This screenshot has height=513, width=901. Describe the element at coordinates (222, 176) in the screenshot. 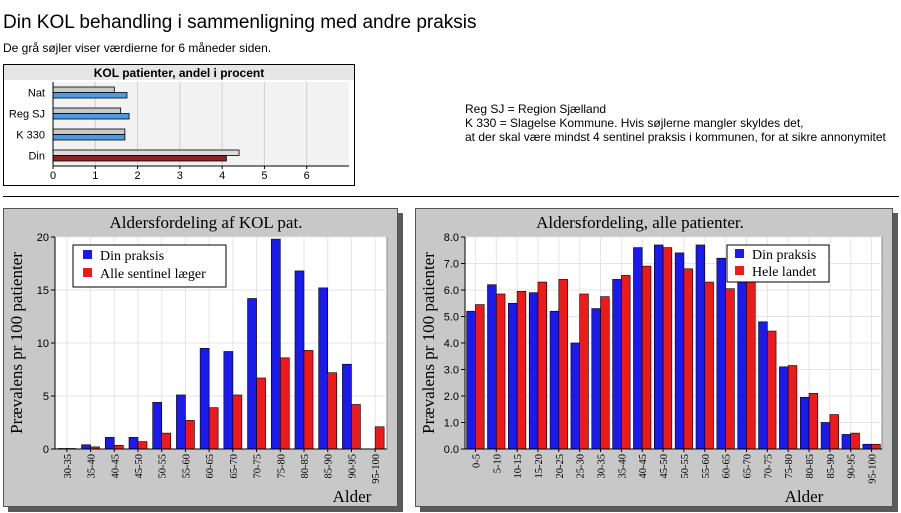

I see `x-tick-label: 4` at that location.